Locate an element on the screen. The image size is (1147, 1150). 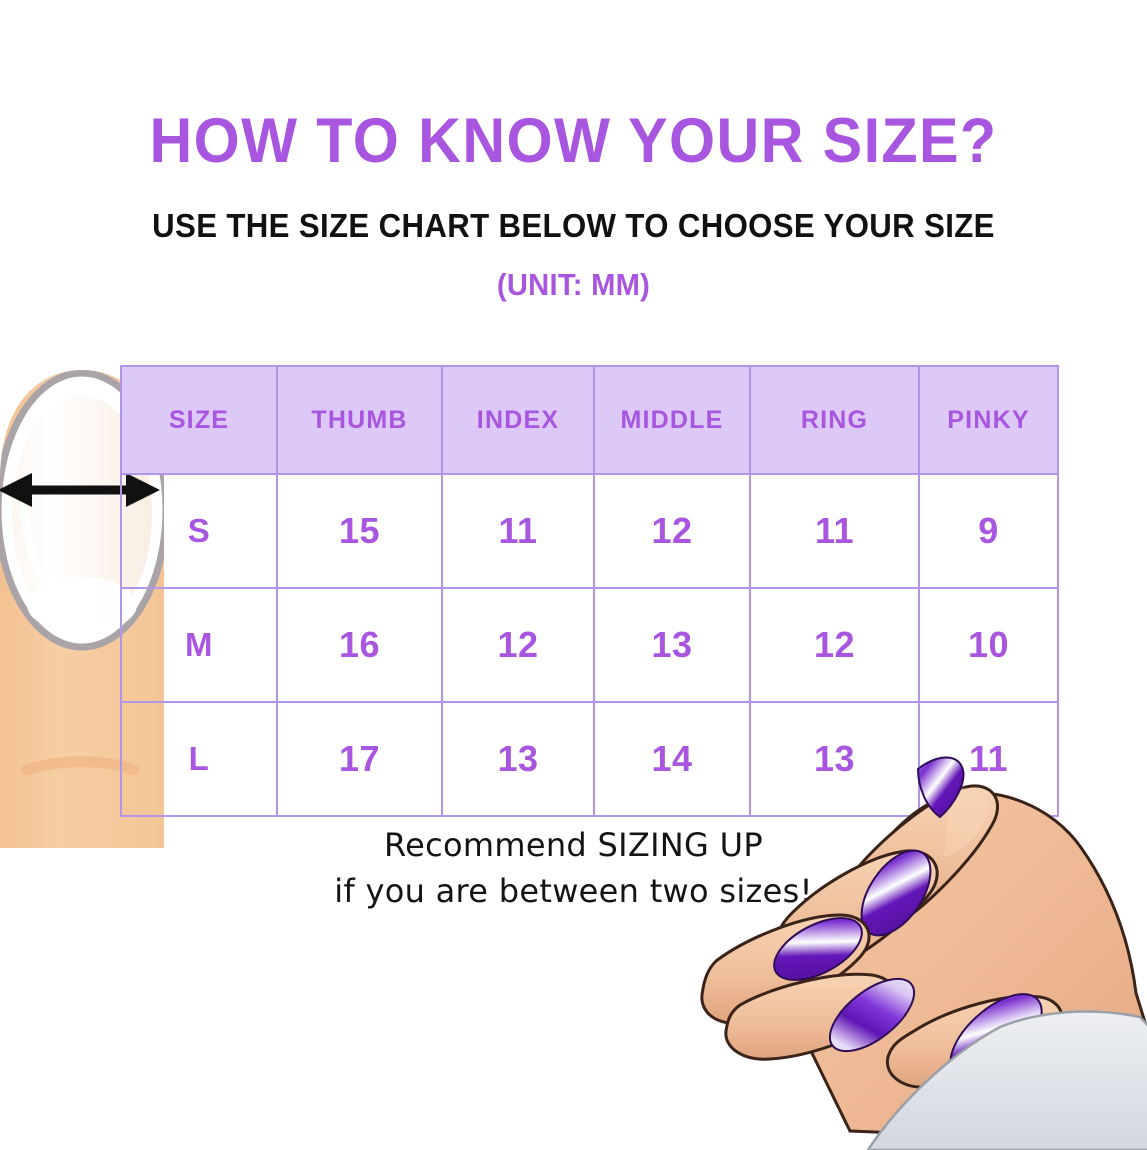
table-row: S 15 11 12 11 9 is located at coordinates (589, 531).